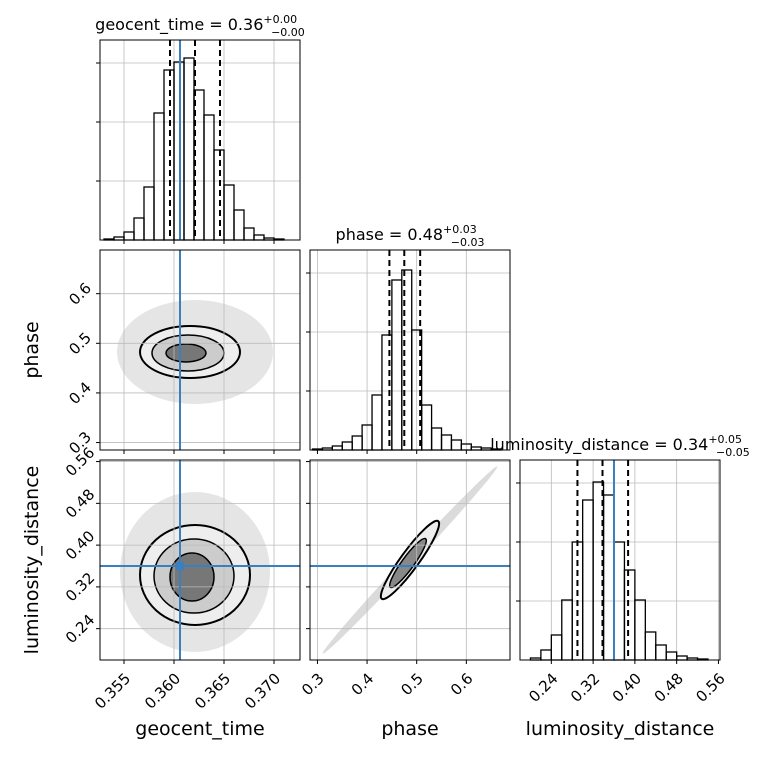  What do you see at coordinates (462, 685) in the screenshot?
I see `x-tick-label: 0.6` at bounding box center [462, 685].